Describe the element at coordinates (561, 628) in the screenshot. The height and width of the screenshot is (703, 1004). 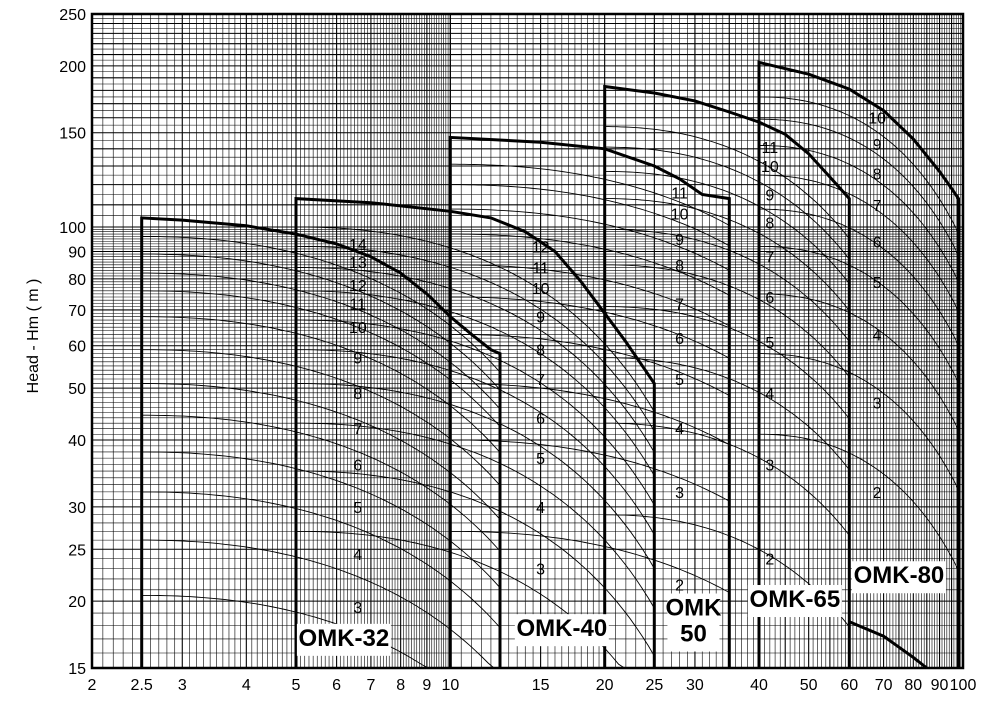
I see `model-name-label: OMK-40` at that location.